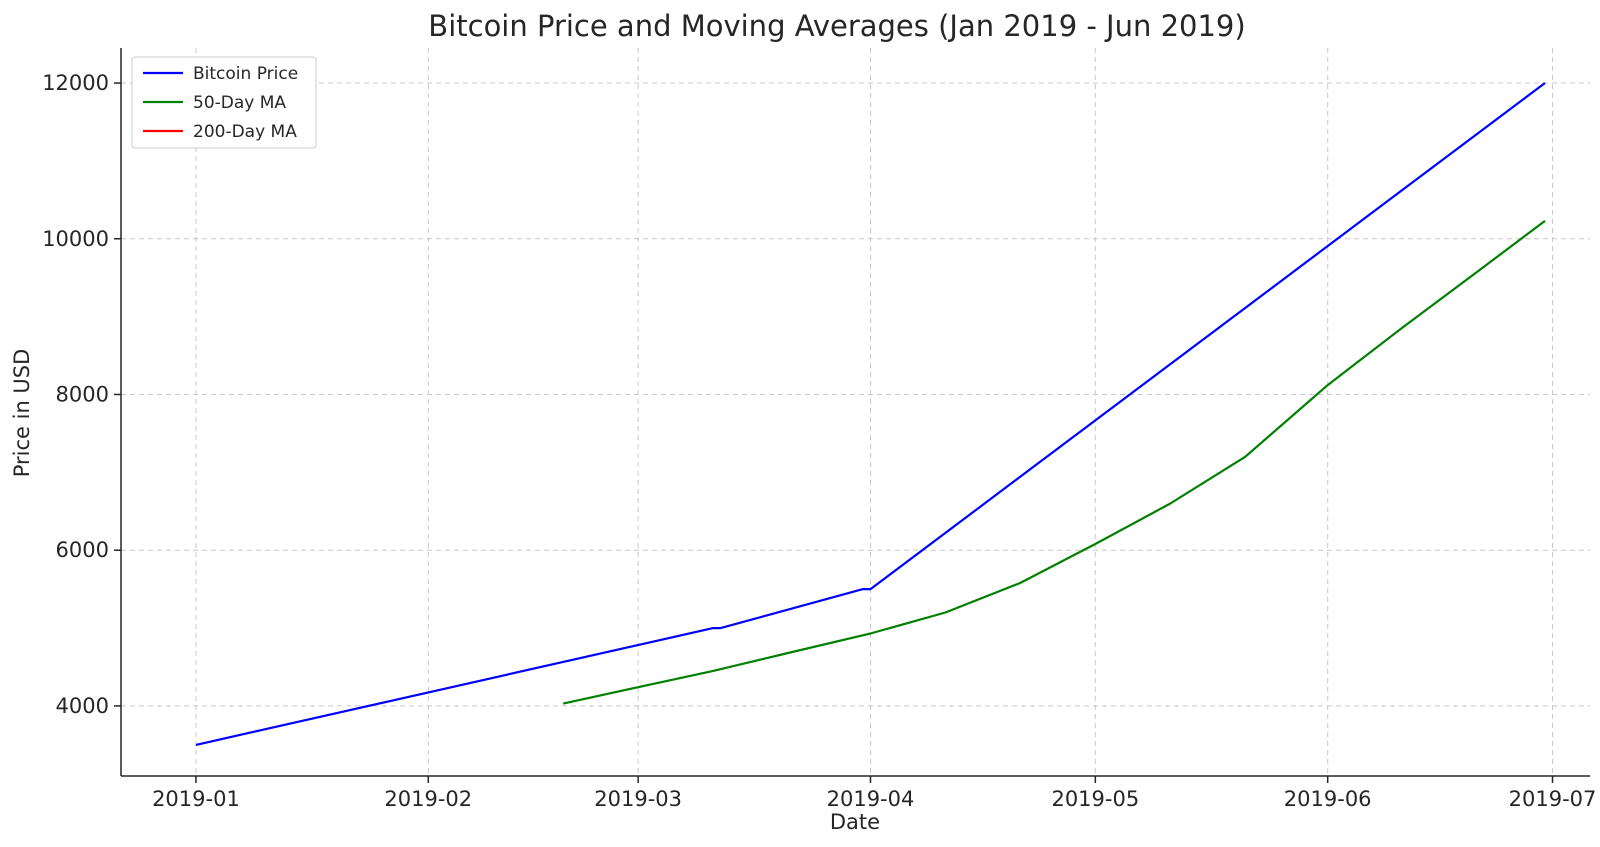 The width and height of the screenshot is (1600, 847). What do you see at coordinates (75, 83) in the screenshot?
I see `y-tick-label: 12000` at bounding box center [75, 83].